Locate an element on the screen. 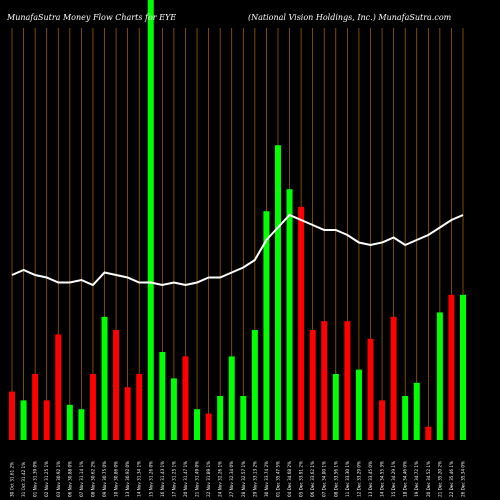 The height and width of the screenshot is (500, 500). x-tick-label: 29 Nov 33.13 2% is located at coordinates (254, 479).